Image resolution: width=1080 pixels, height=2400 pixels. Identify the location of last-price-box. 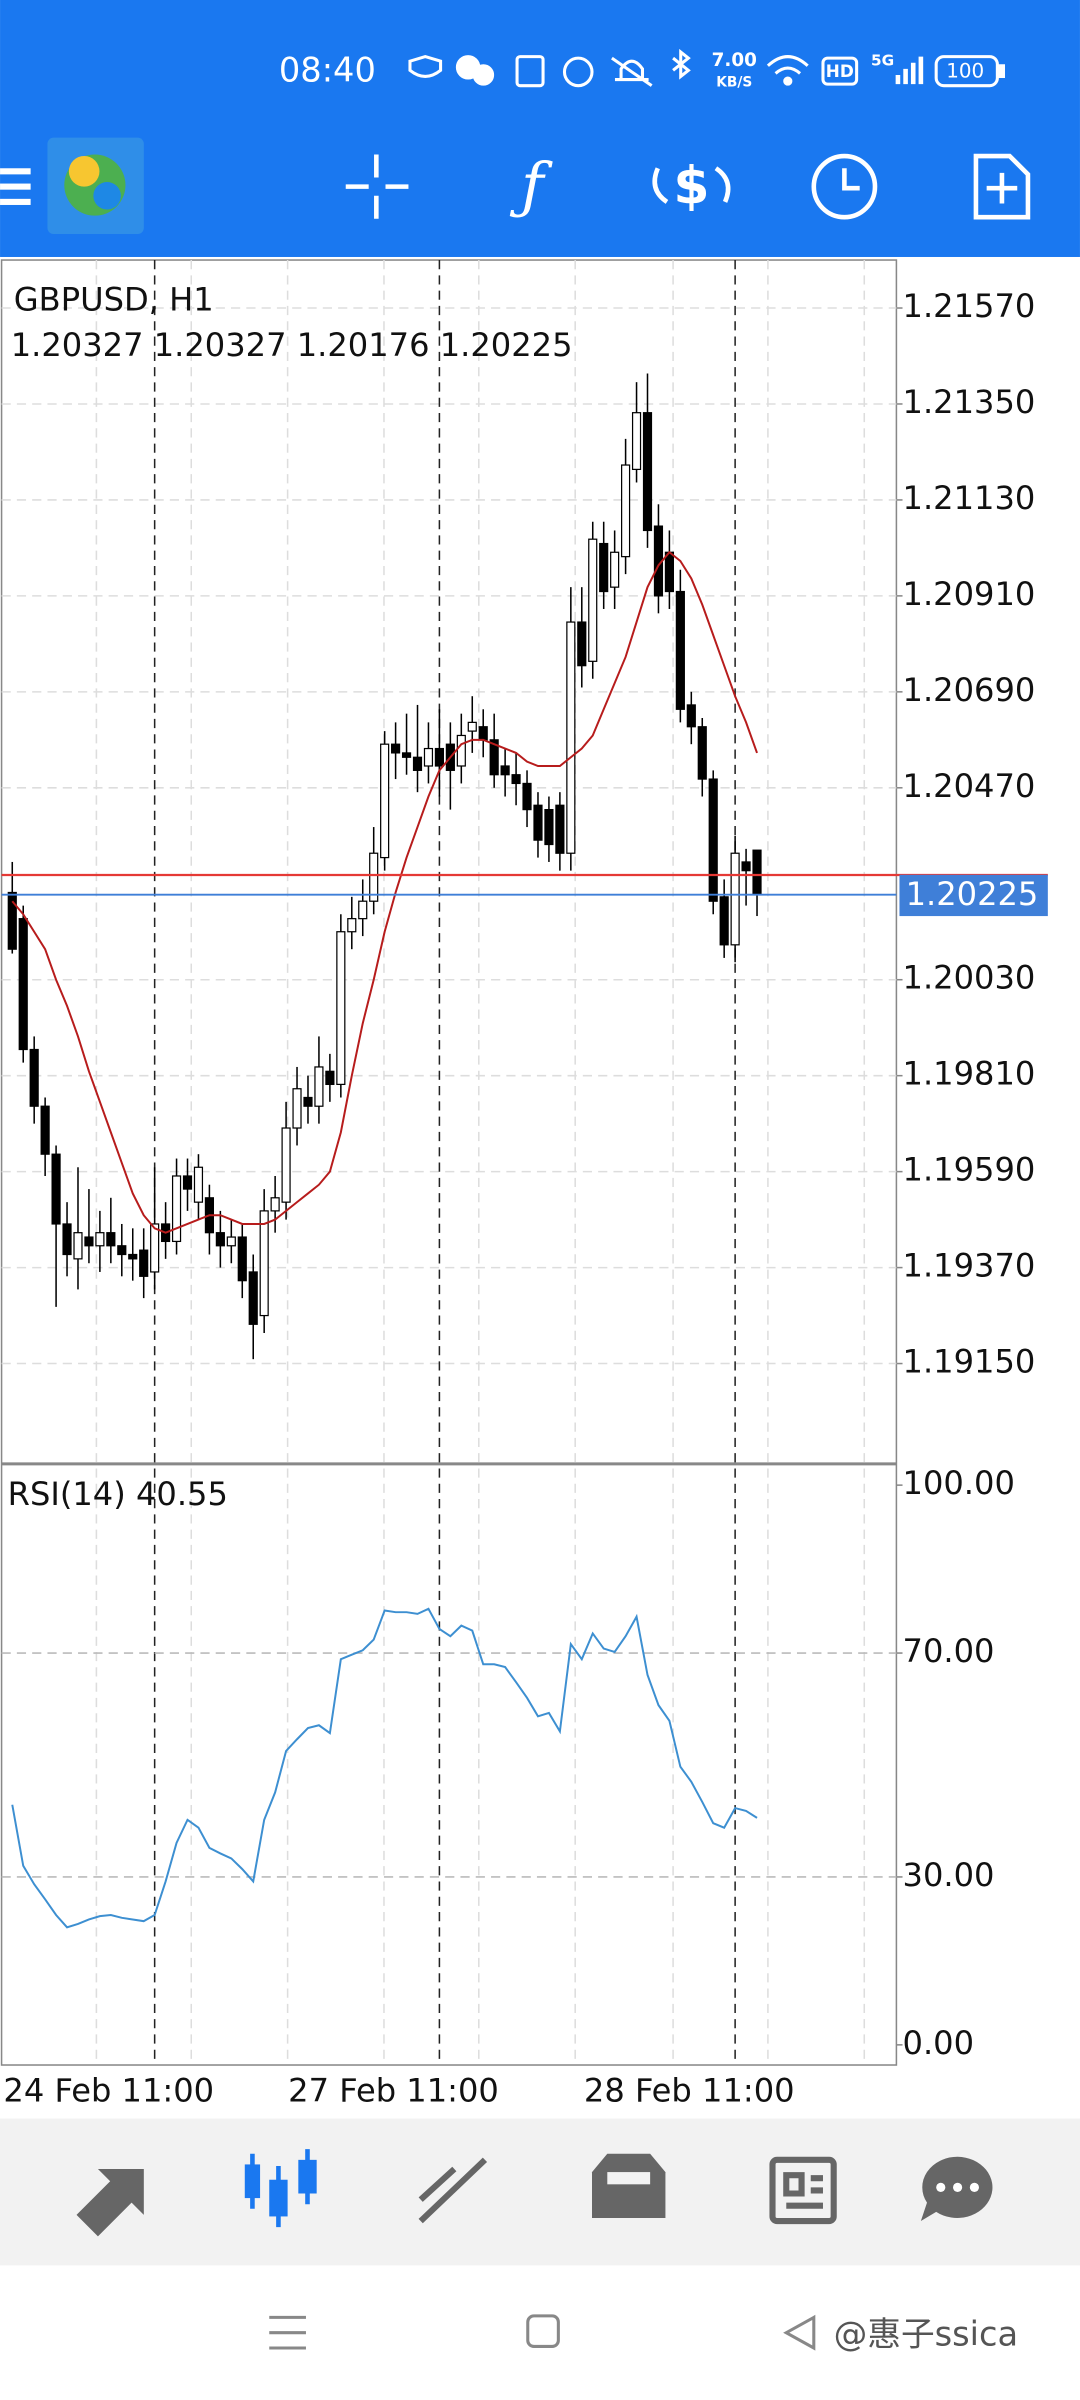
(973, 895).